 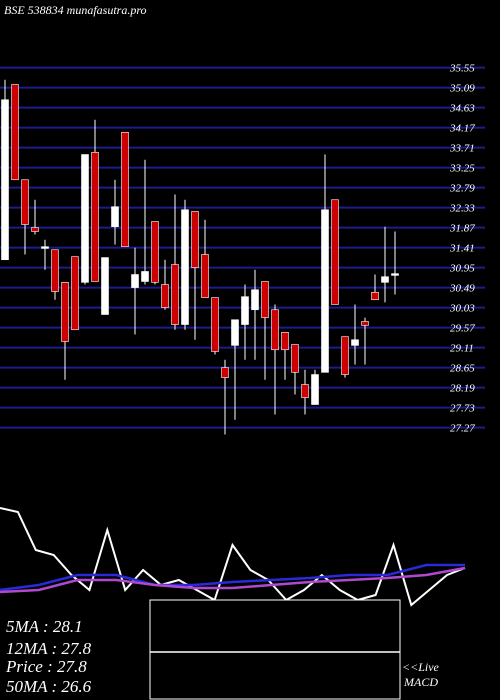 I want to click on y-tick-label: 31.87, so click(x=462, y=229).